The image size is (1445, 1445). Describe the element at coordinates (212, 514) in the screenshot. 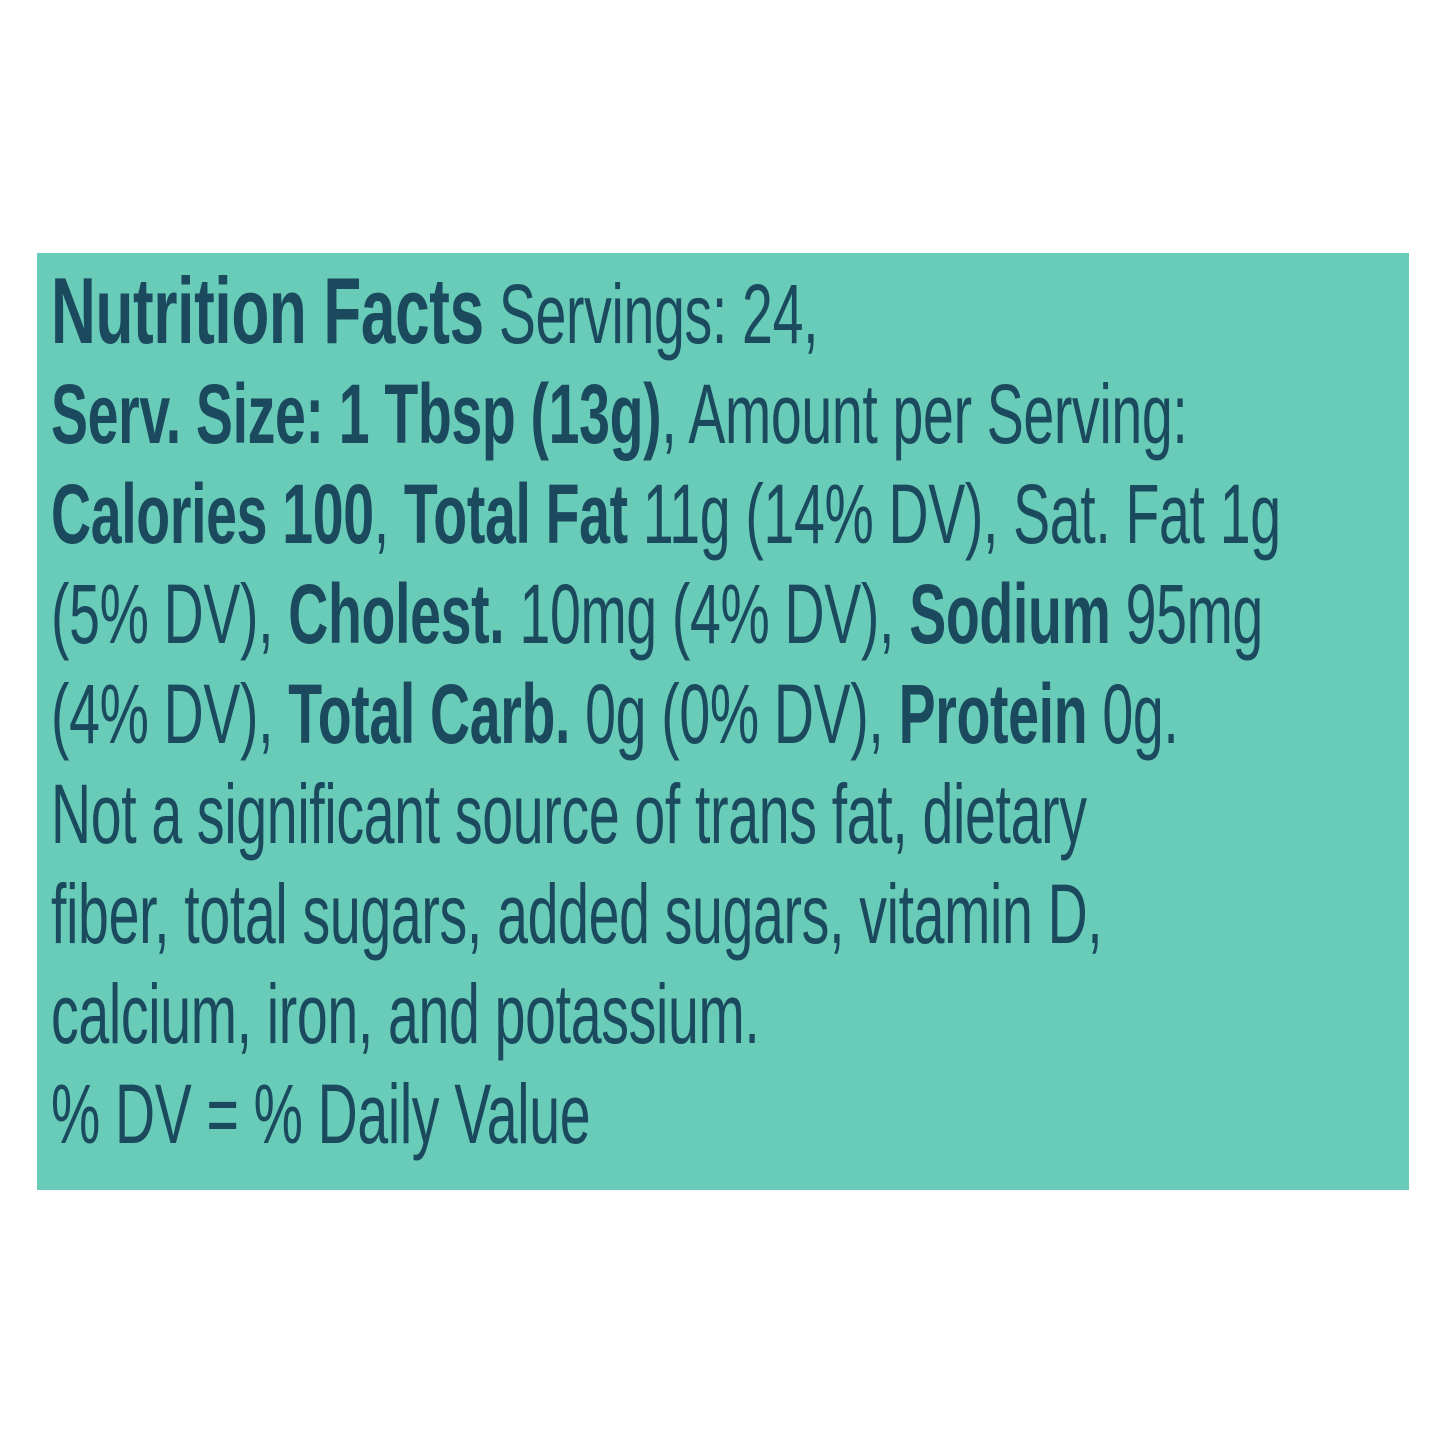

I see `calories-value: Calories 100` at that location.